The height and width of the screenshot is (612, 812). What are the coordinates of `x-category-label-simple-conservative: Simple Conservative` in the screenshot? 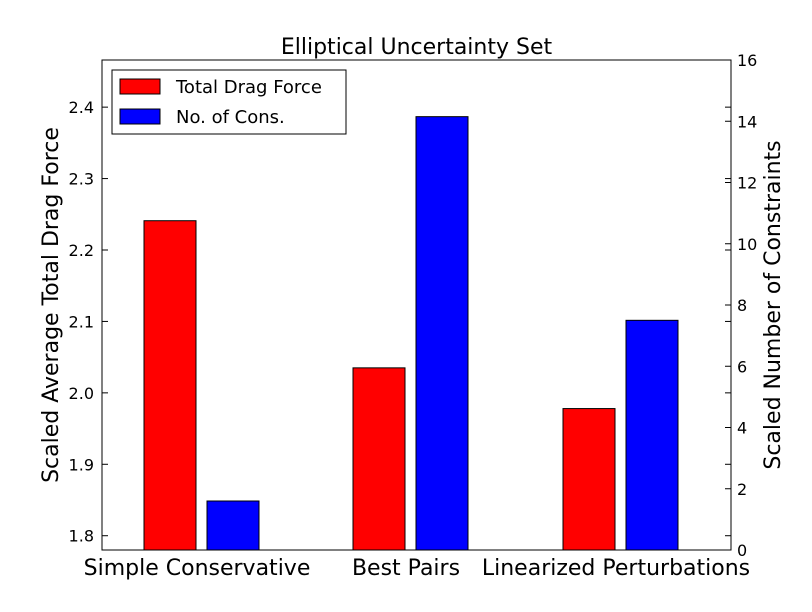 It's located at (197, 568).